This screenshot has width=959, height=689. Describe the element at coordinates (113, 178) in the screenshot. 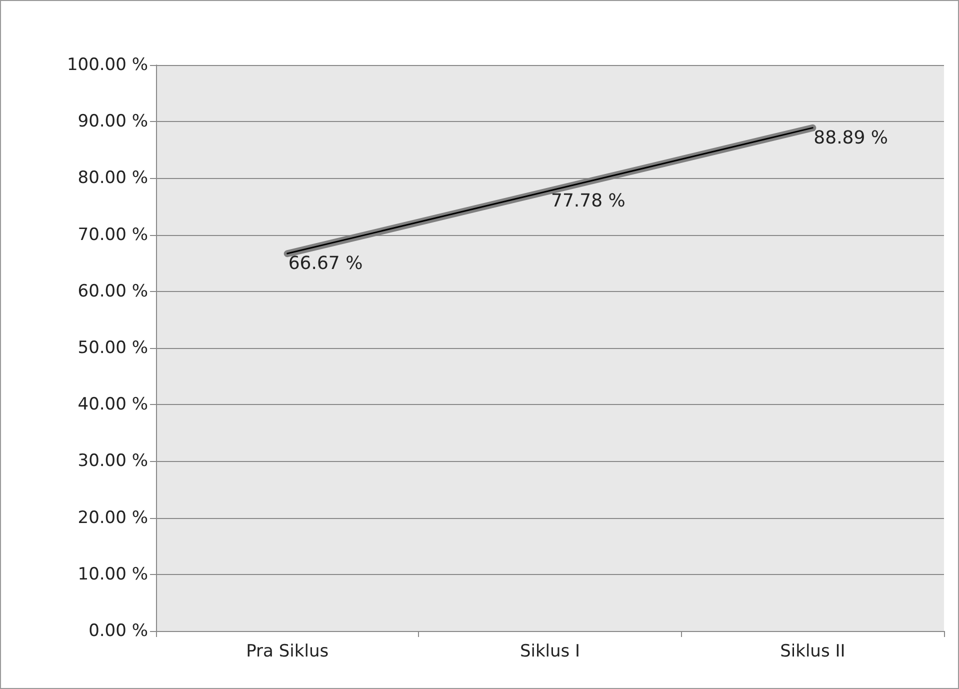

I see `y-tick-label: 80.00 %` at that location.